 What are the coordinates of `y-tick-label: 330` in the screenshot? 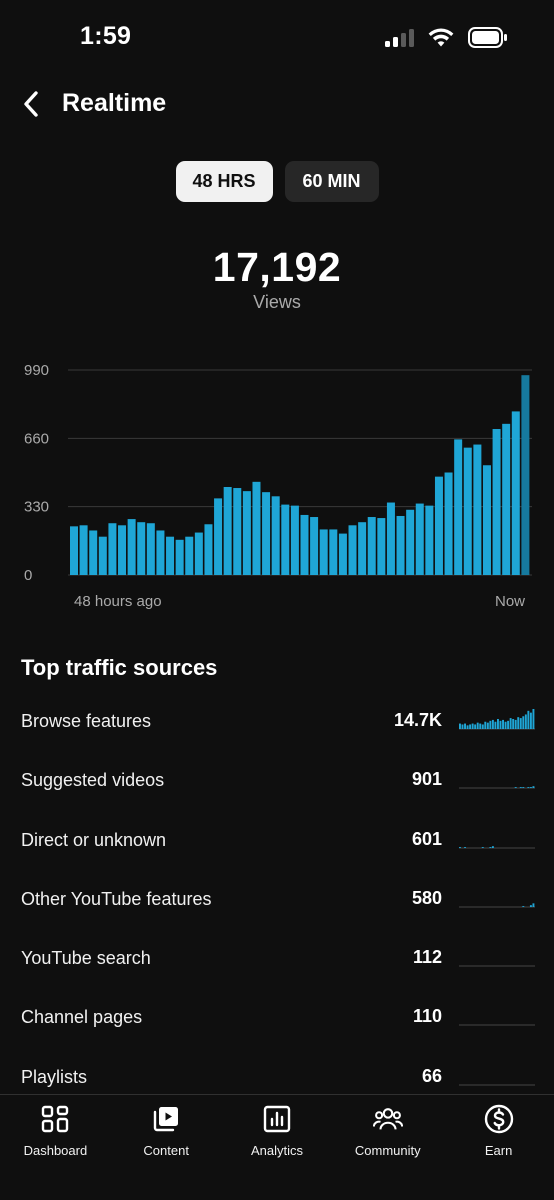 It's located at (36, 507).